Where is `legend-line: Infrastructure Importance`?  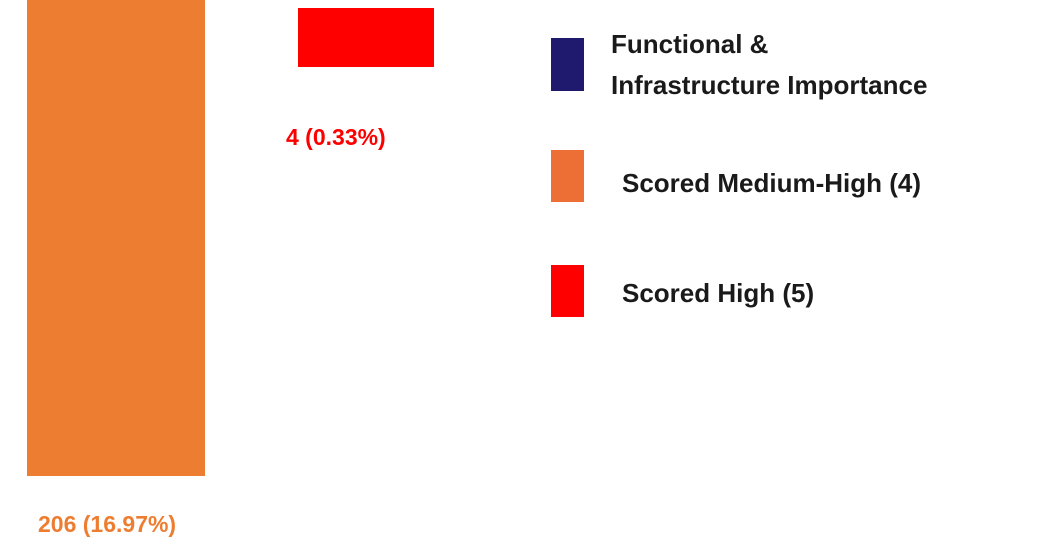 legend-line: Infrastructure Importance is located at coordinates (769, 85).